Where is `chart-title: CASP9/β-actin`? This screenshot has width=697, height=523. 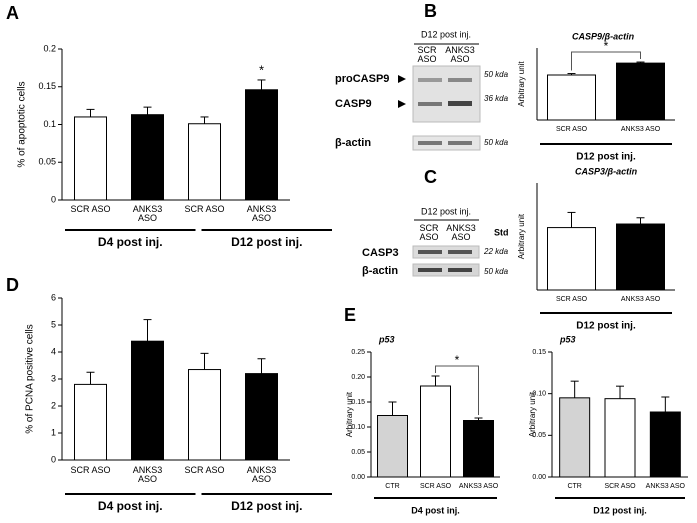 chart-title: CASP9/β-actin is located at coordinates (603, 36).